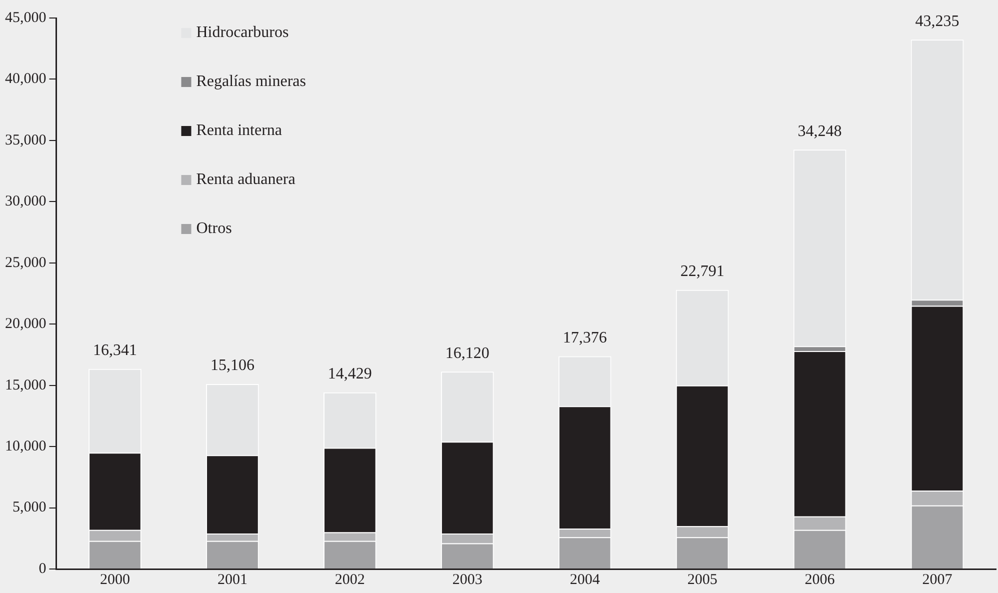 This screenshot has width=998, height=593. Describe the element at coordinates (349, 580) in the screenshot. I see `x-tick-label: 2002` at that location.